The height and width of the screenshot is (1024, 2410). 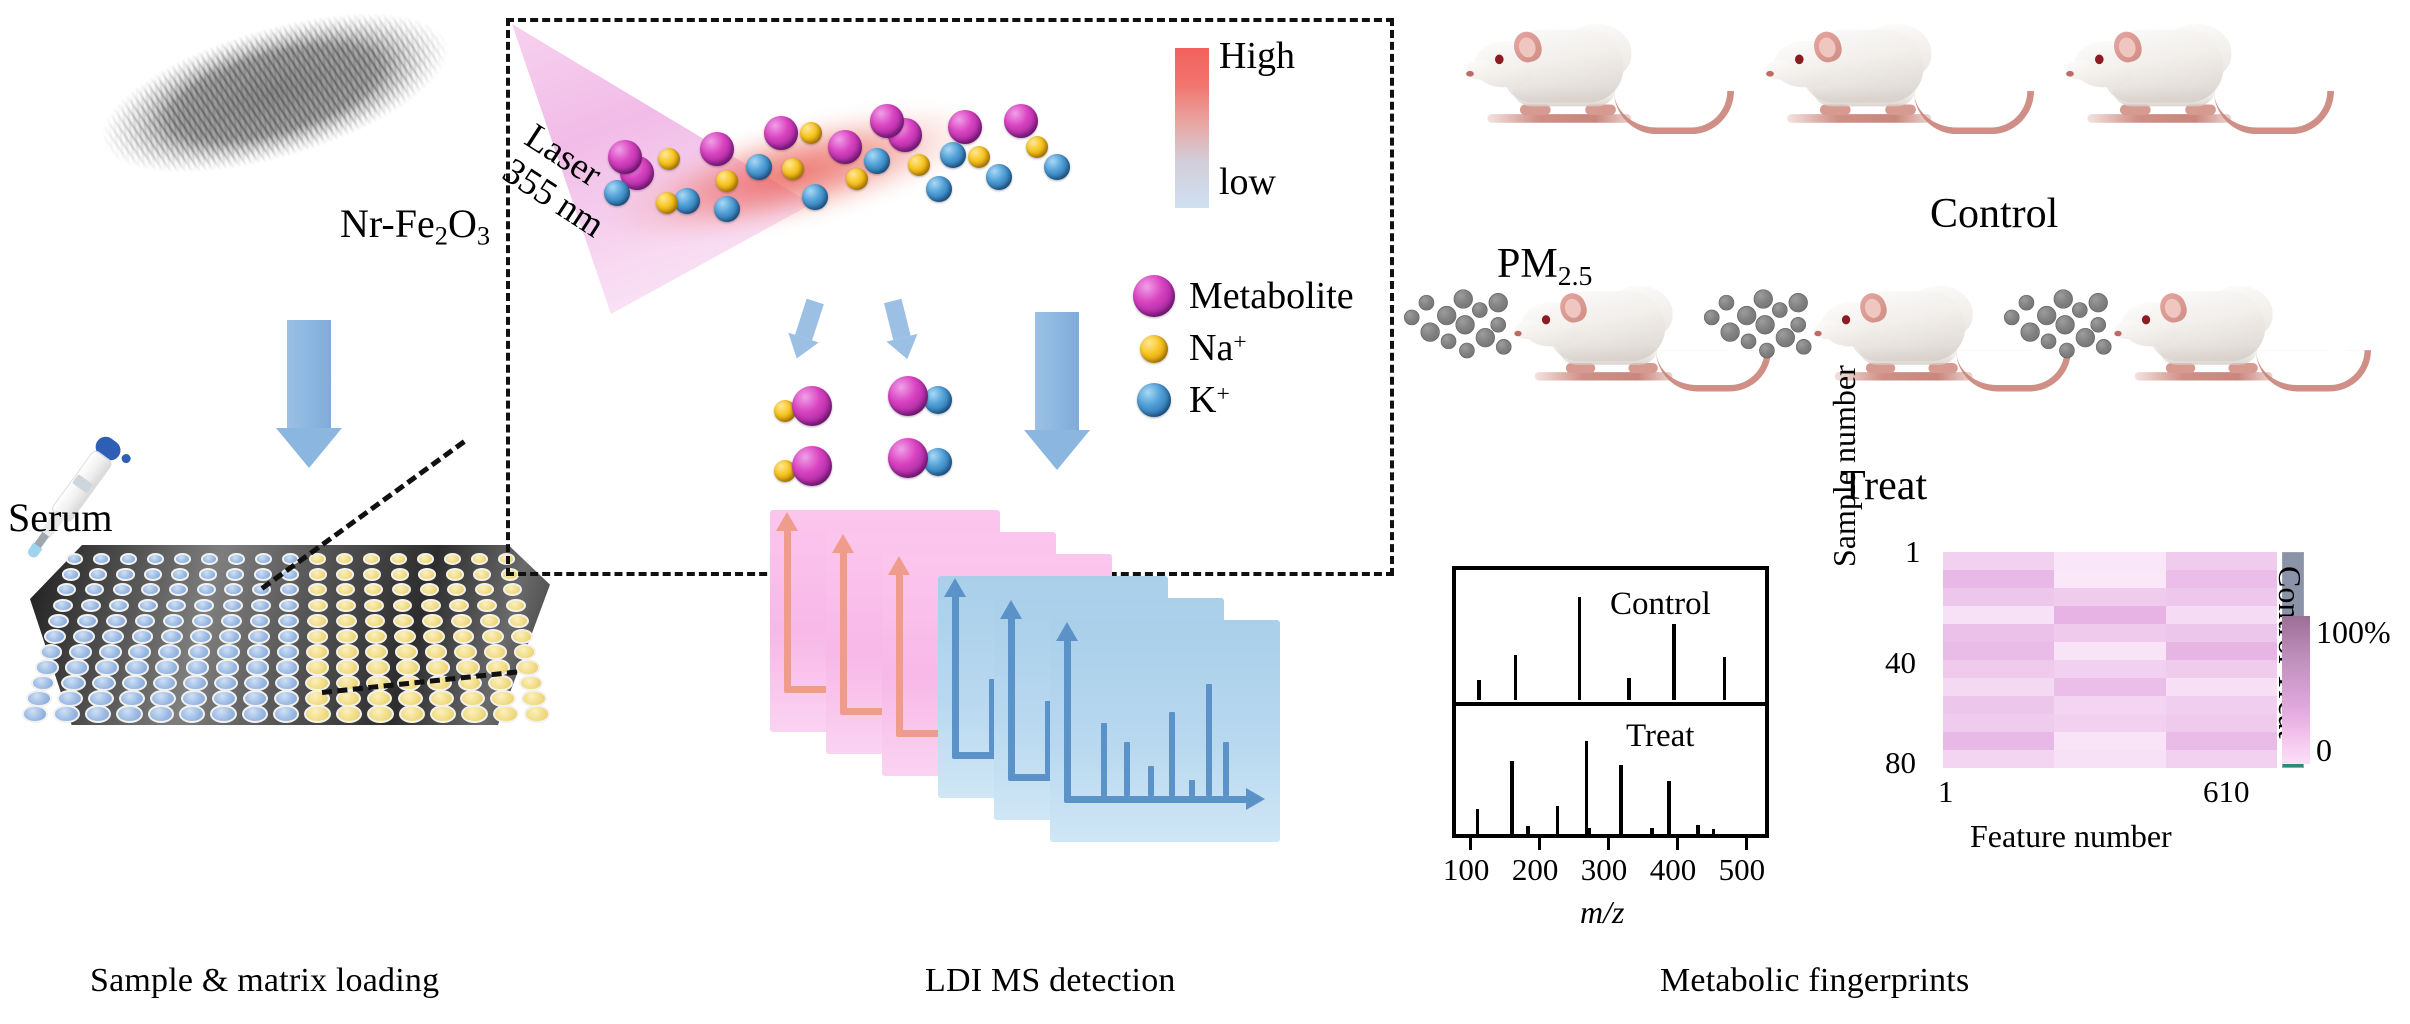 I want to click on spectrum-x-arrow, so click(x=1255, y=799).